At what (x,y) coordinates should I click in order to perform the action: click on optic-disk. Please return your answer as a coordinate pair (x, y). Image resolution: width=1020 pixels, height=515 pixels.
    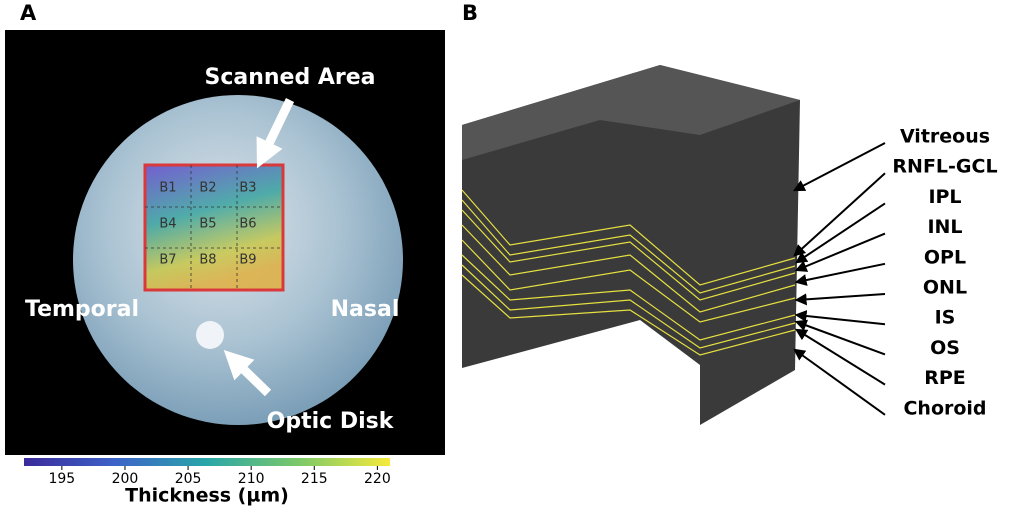
    Looking at the image, I should click on (210, 335).